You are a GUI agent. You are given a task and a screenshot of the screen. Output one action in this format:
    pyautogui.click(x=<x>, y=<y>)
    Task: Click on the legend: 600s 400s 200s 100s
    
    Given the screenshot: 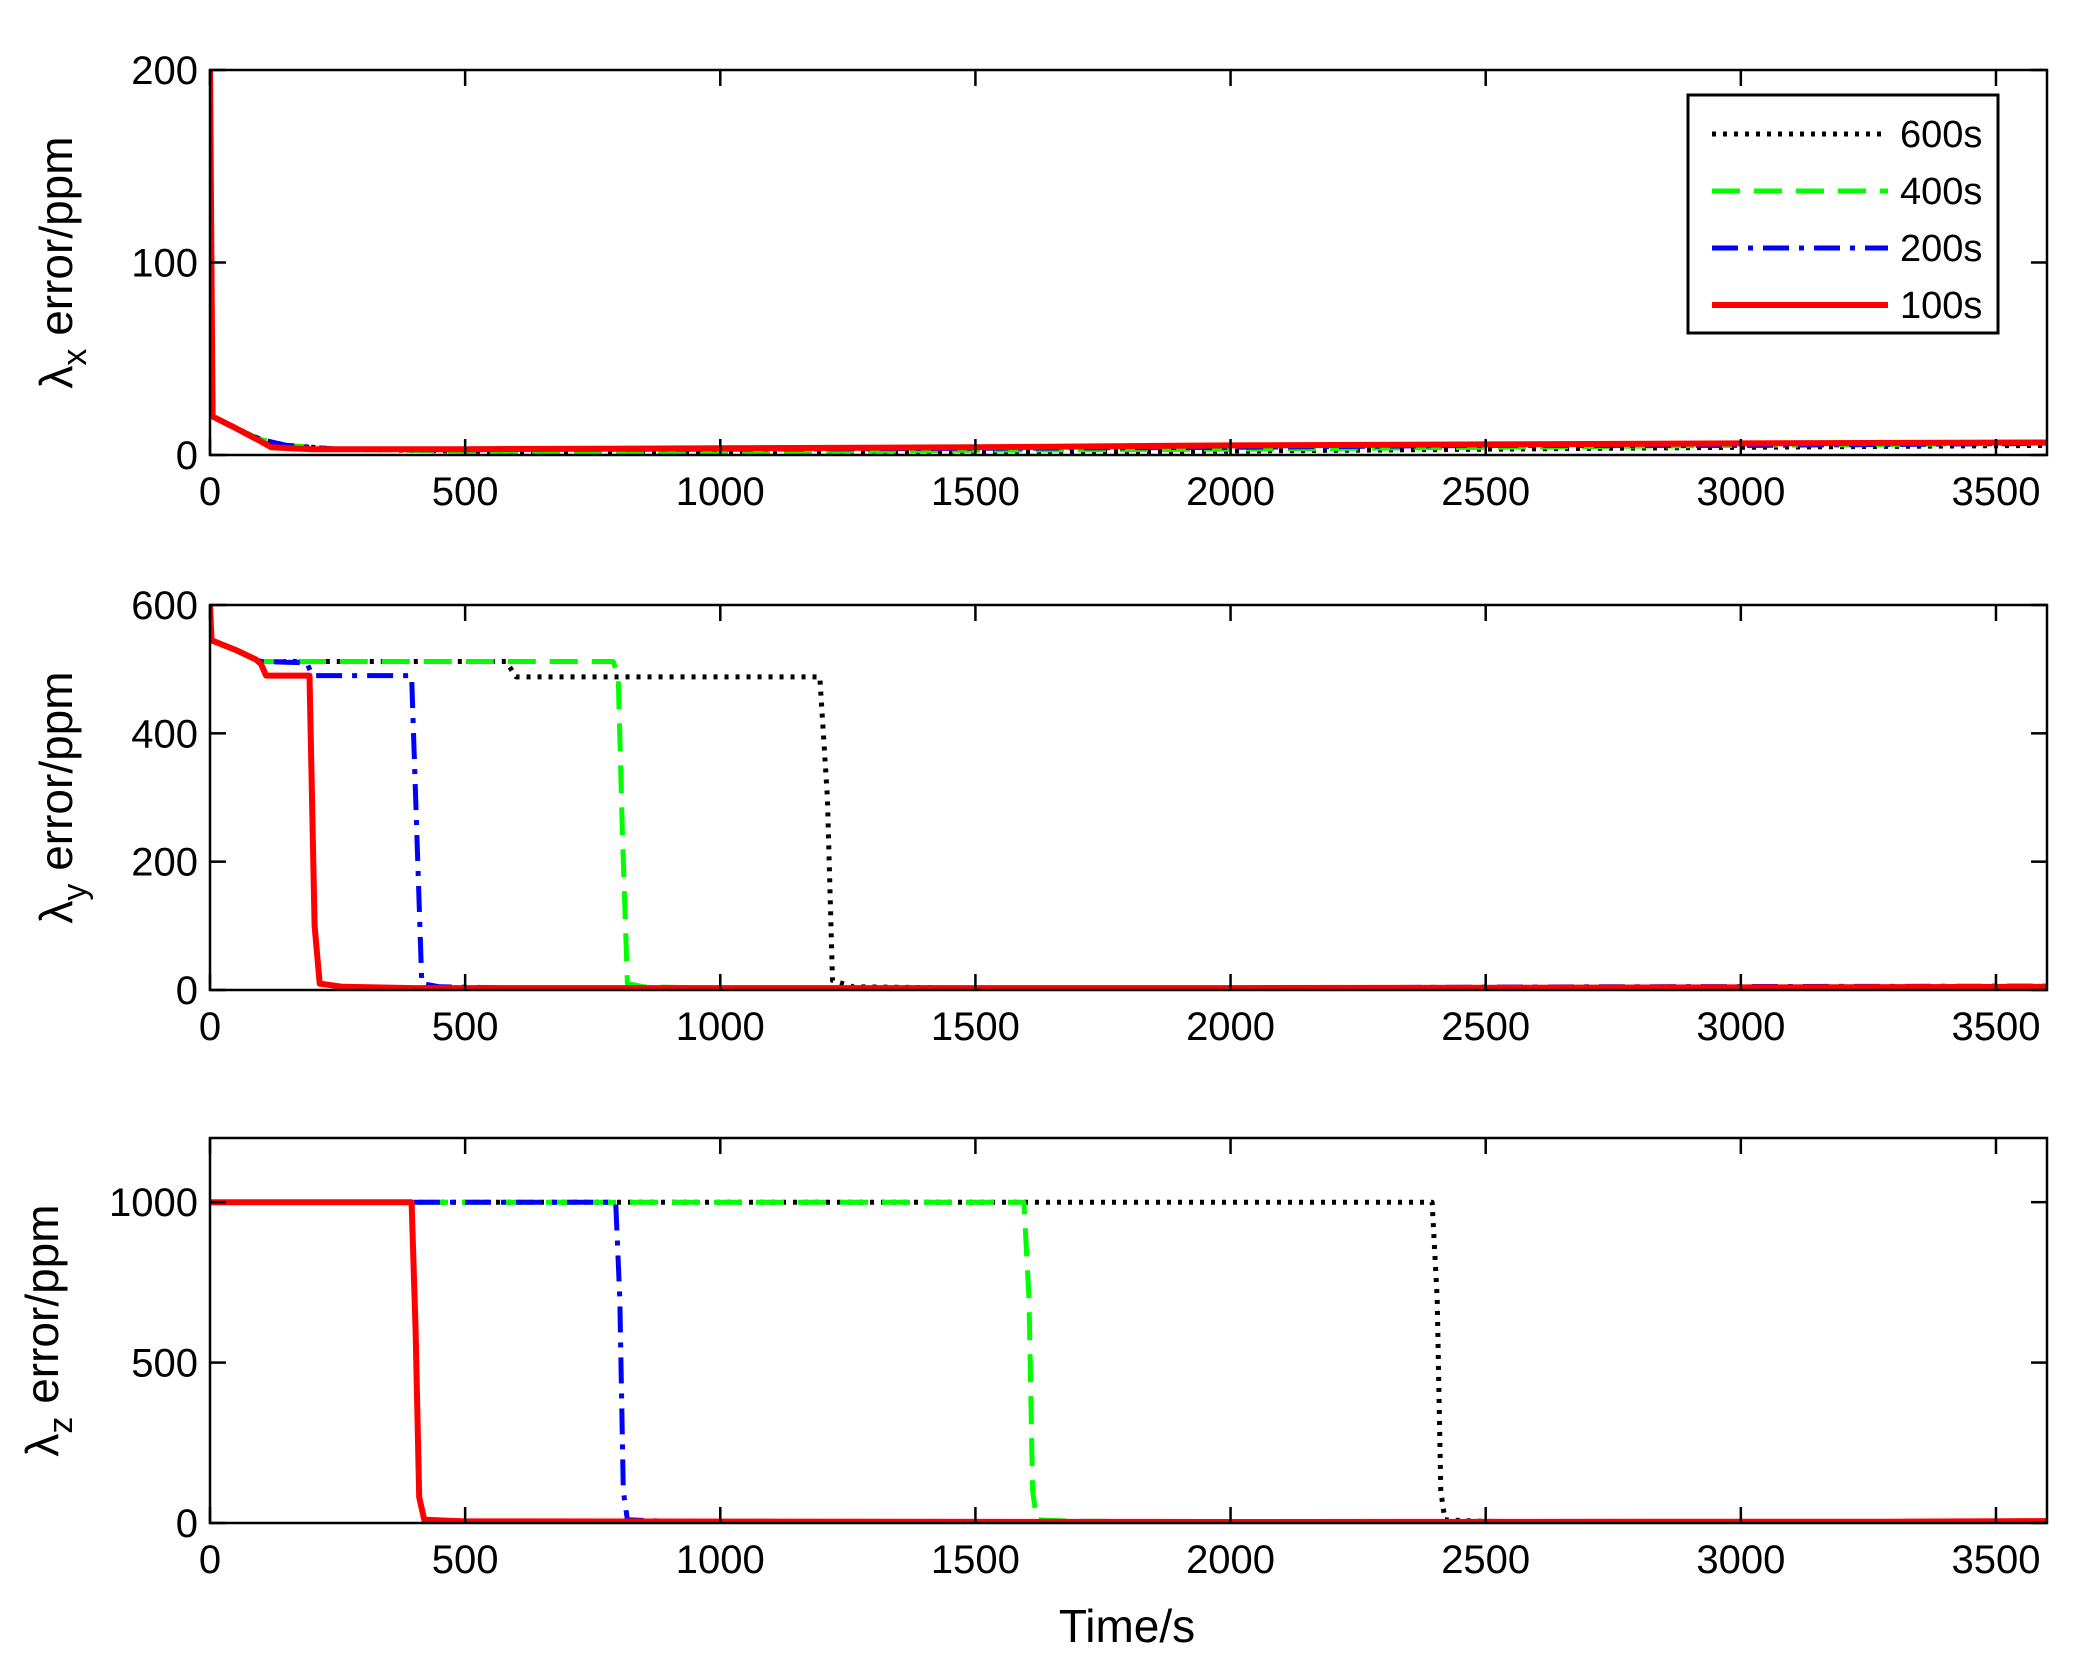 What is the action you would take?
    pyautogui.click(x=1843, y=214)
    